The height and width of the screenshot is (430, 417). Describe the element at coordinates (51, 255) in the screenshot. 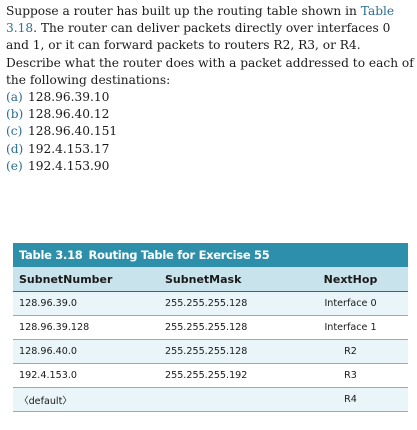

I see `table-caption-number: Table 3.18` at that location.